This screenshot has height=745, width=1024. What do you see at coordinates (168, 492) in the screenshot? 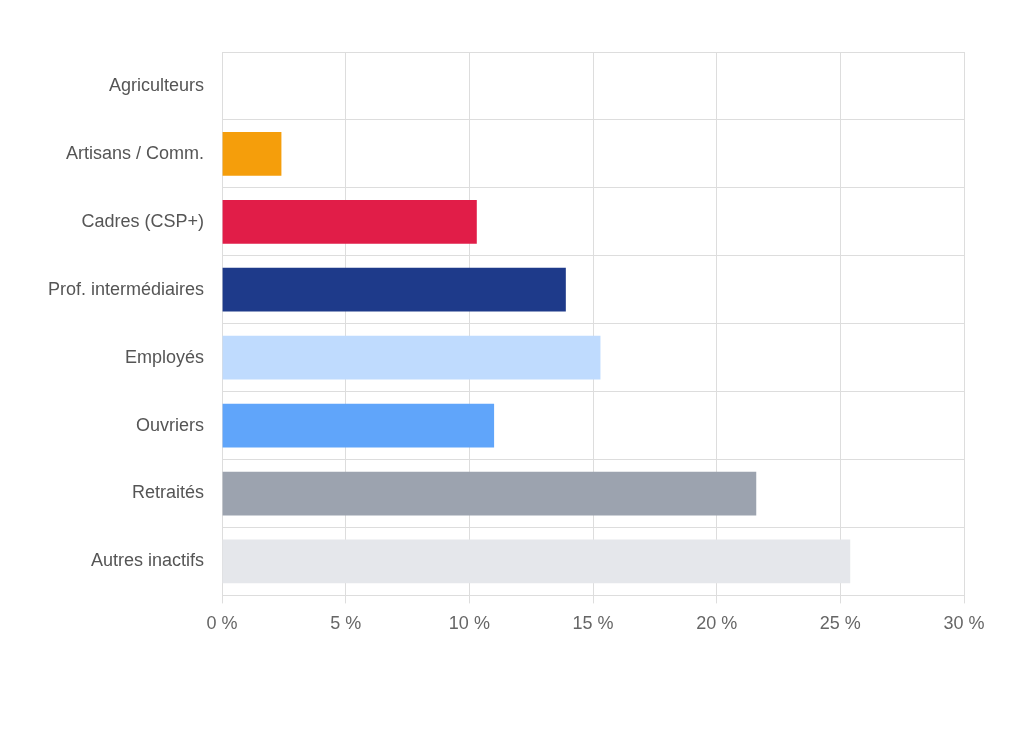
I see `y-tick-label: Retraités` at bounding box center [168, 492].